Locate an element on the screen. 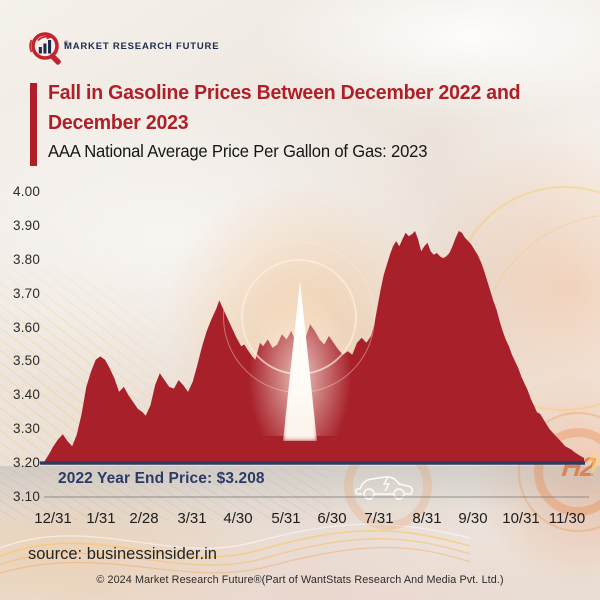 This screenshot has height=600, width=600. source-credit: source: businessinsider.in is located at coordinates (122, 554).